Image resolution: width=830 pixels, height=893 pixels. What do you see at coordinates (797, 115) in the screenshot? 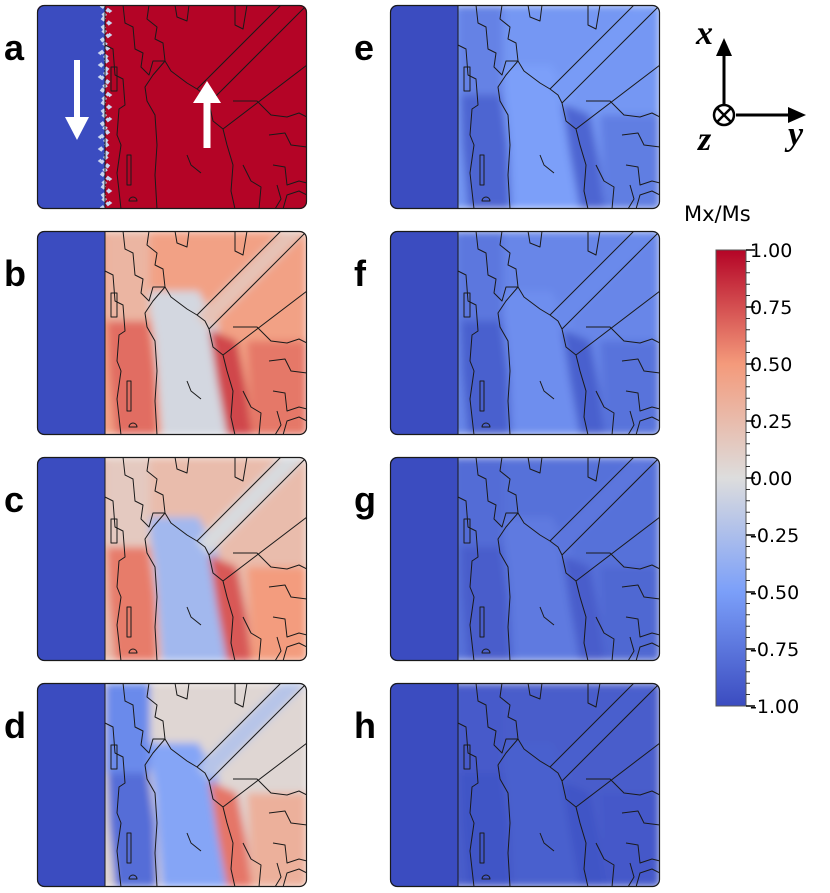
I see `y-arrow-head-icon` at bounding box center [797, 115].